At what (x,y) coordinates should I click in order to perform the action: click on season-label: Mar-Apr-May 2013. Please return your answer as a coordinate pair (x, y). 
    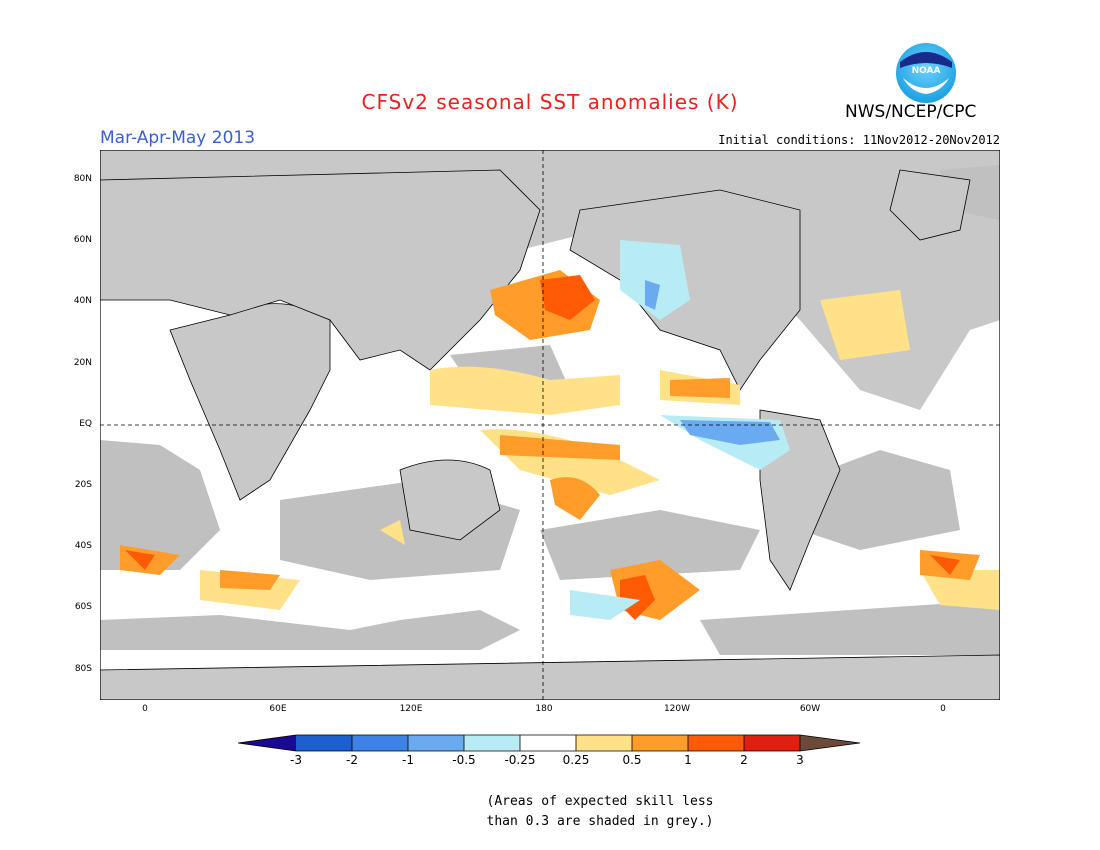
    Looking at the image, I should click on (178, 138).